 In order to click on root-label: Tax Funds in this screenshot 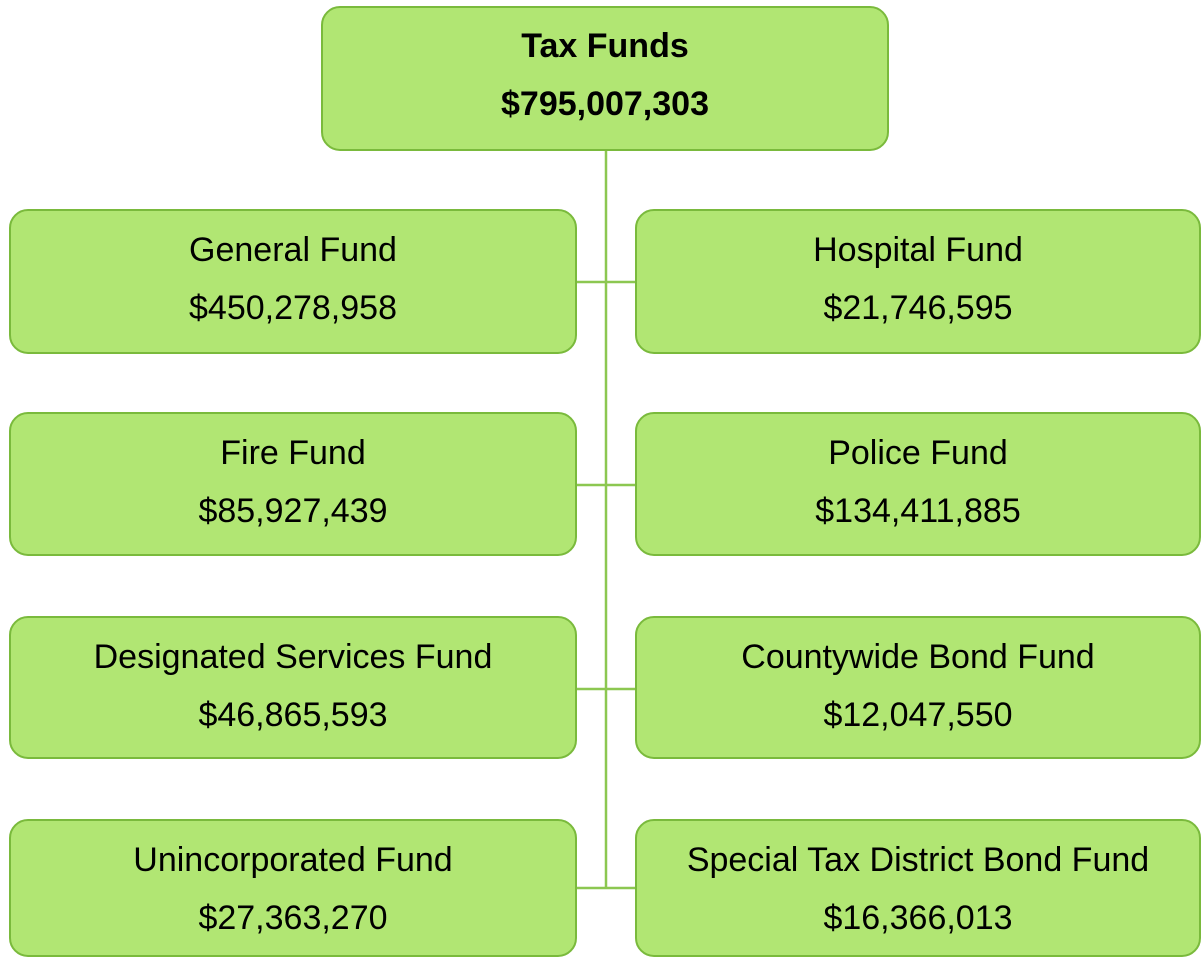, I will do `click(605, 46)`.